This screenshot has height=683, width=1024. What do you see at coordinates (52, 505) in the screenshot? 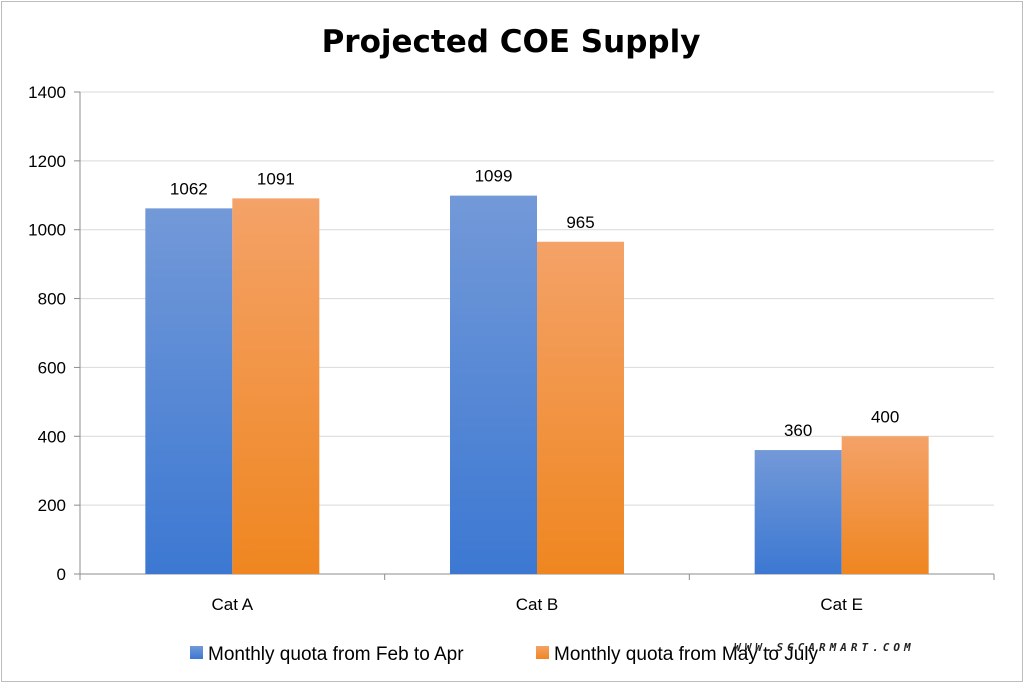
I see `y-tick-label: 200` at bounding box center [52, 505].